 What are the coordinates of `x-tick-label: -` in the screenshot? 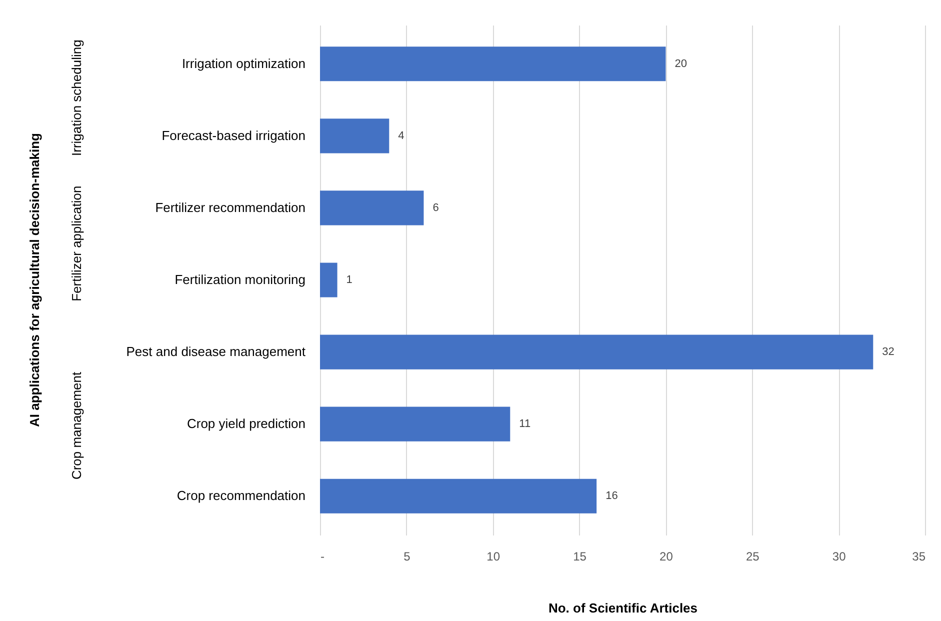 It's located at (322, 557).